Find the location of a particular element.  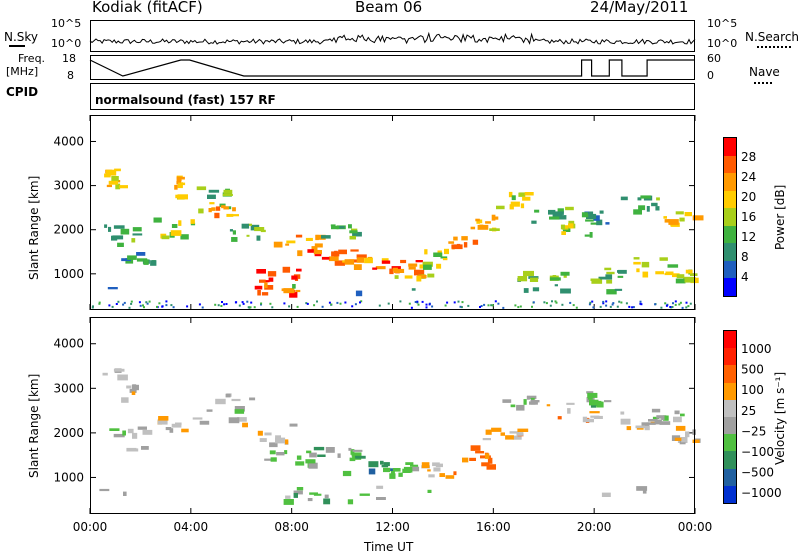

noise-right-tick-top: 10^5 is located at coordinates (722, 23).